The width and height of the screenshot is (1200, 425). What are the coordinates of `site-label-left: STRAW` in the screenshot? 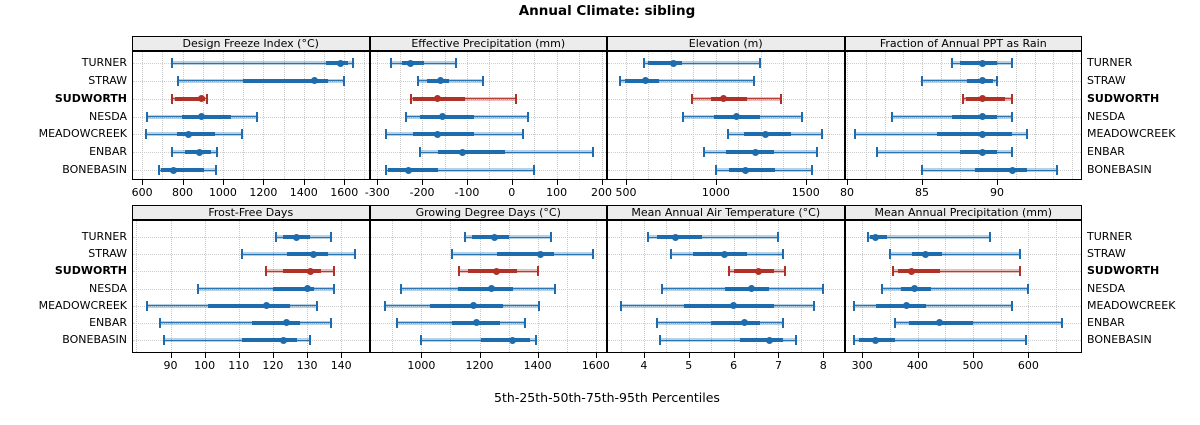 It's located at (107, 254).